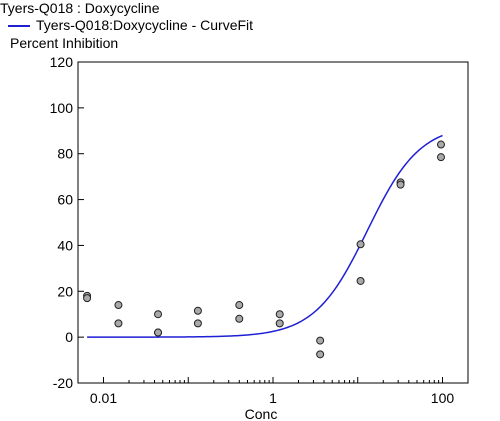  Describe the element at coordinates (65, 154) in the screenshot. I see `y-tick-label: 80` at that location.